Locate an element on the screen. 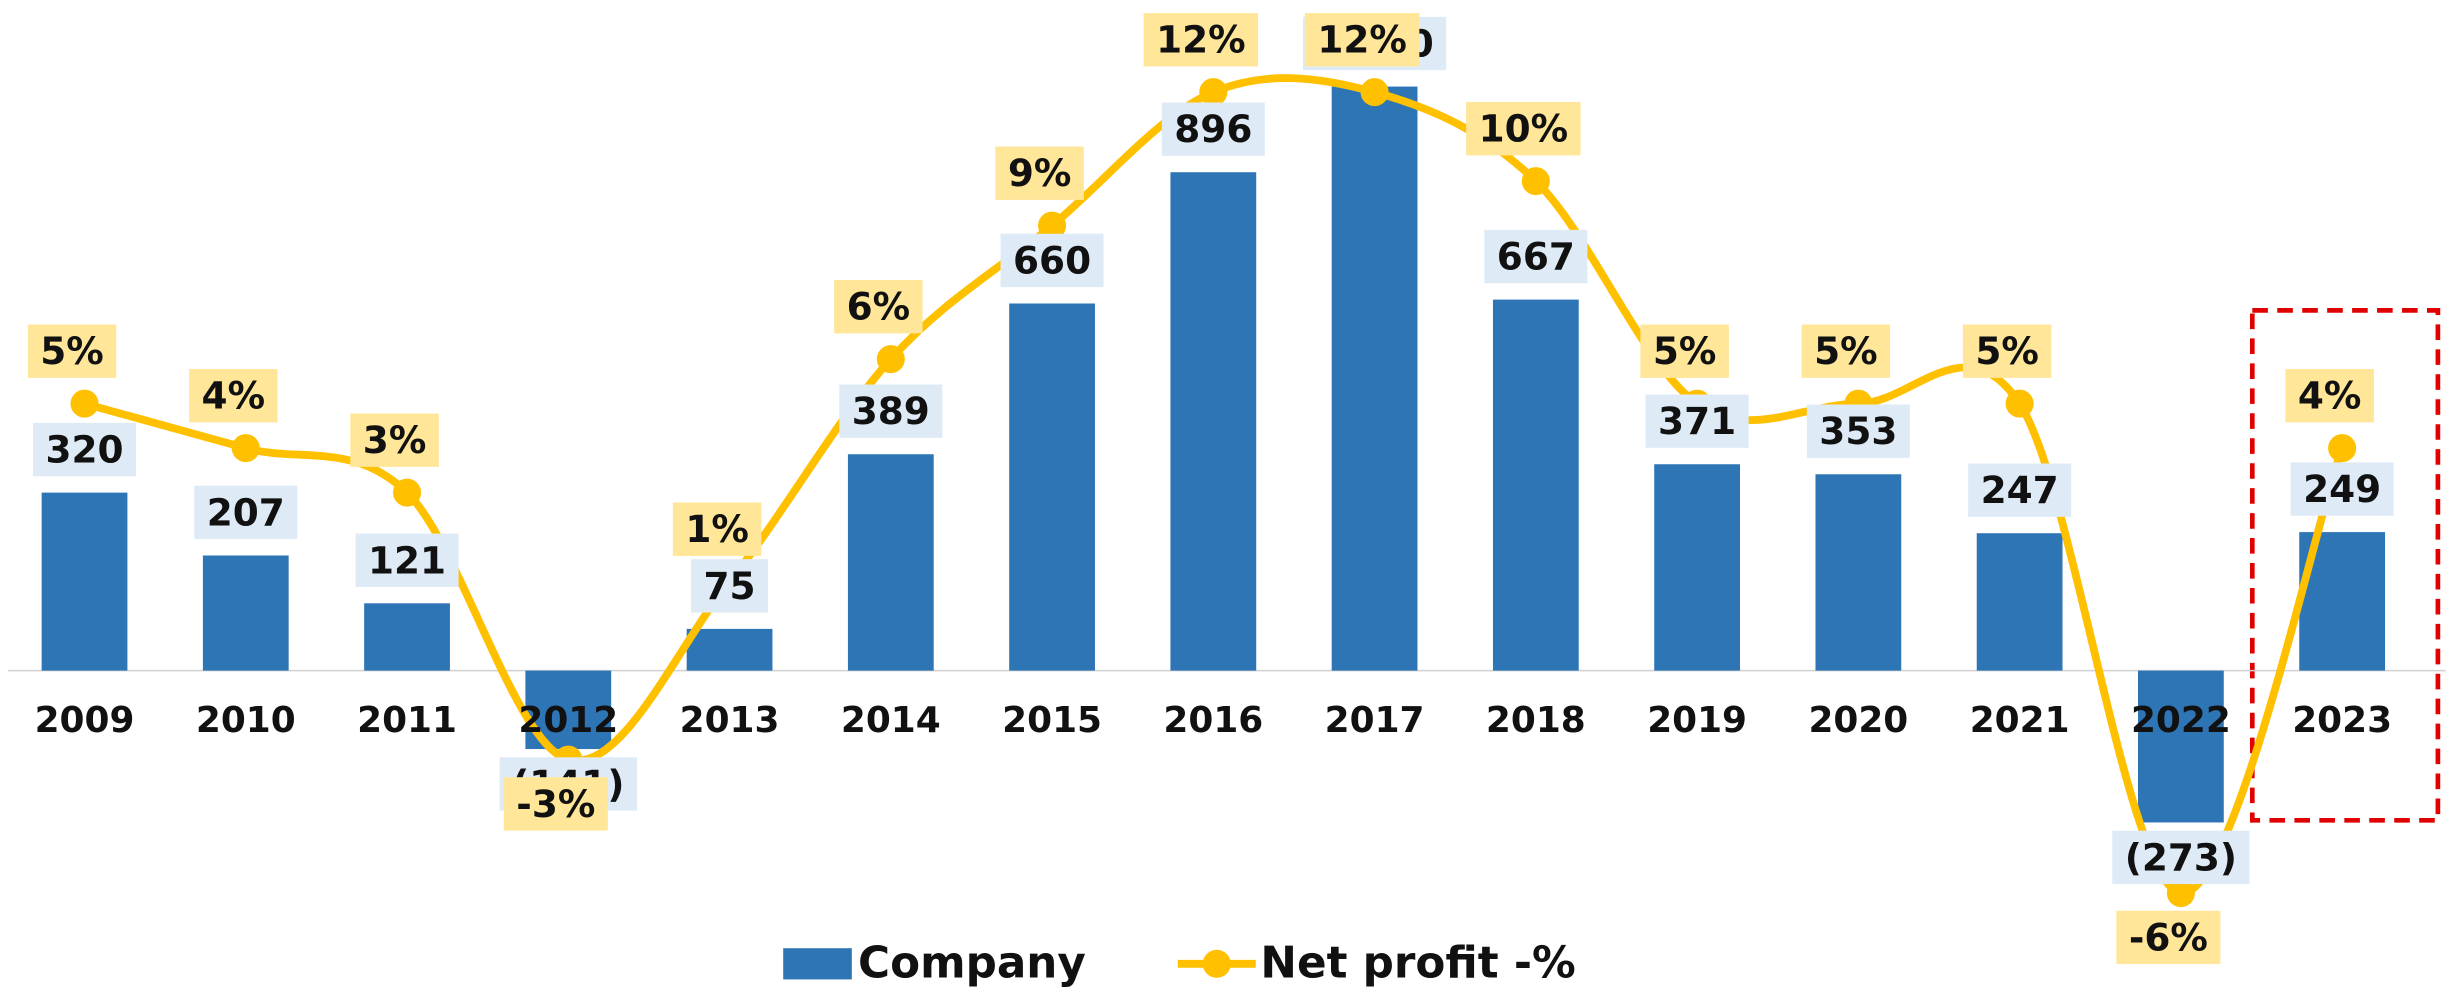 This screenshot has height=995, width=2446. line-value-label-group: 3% is located at coordinates (394, 440).